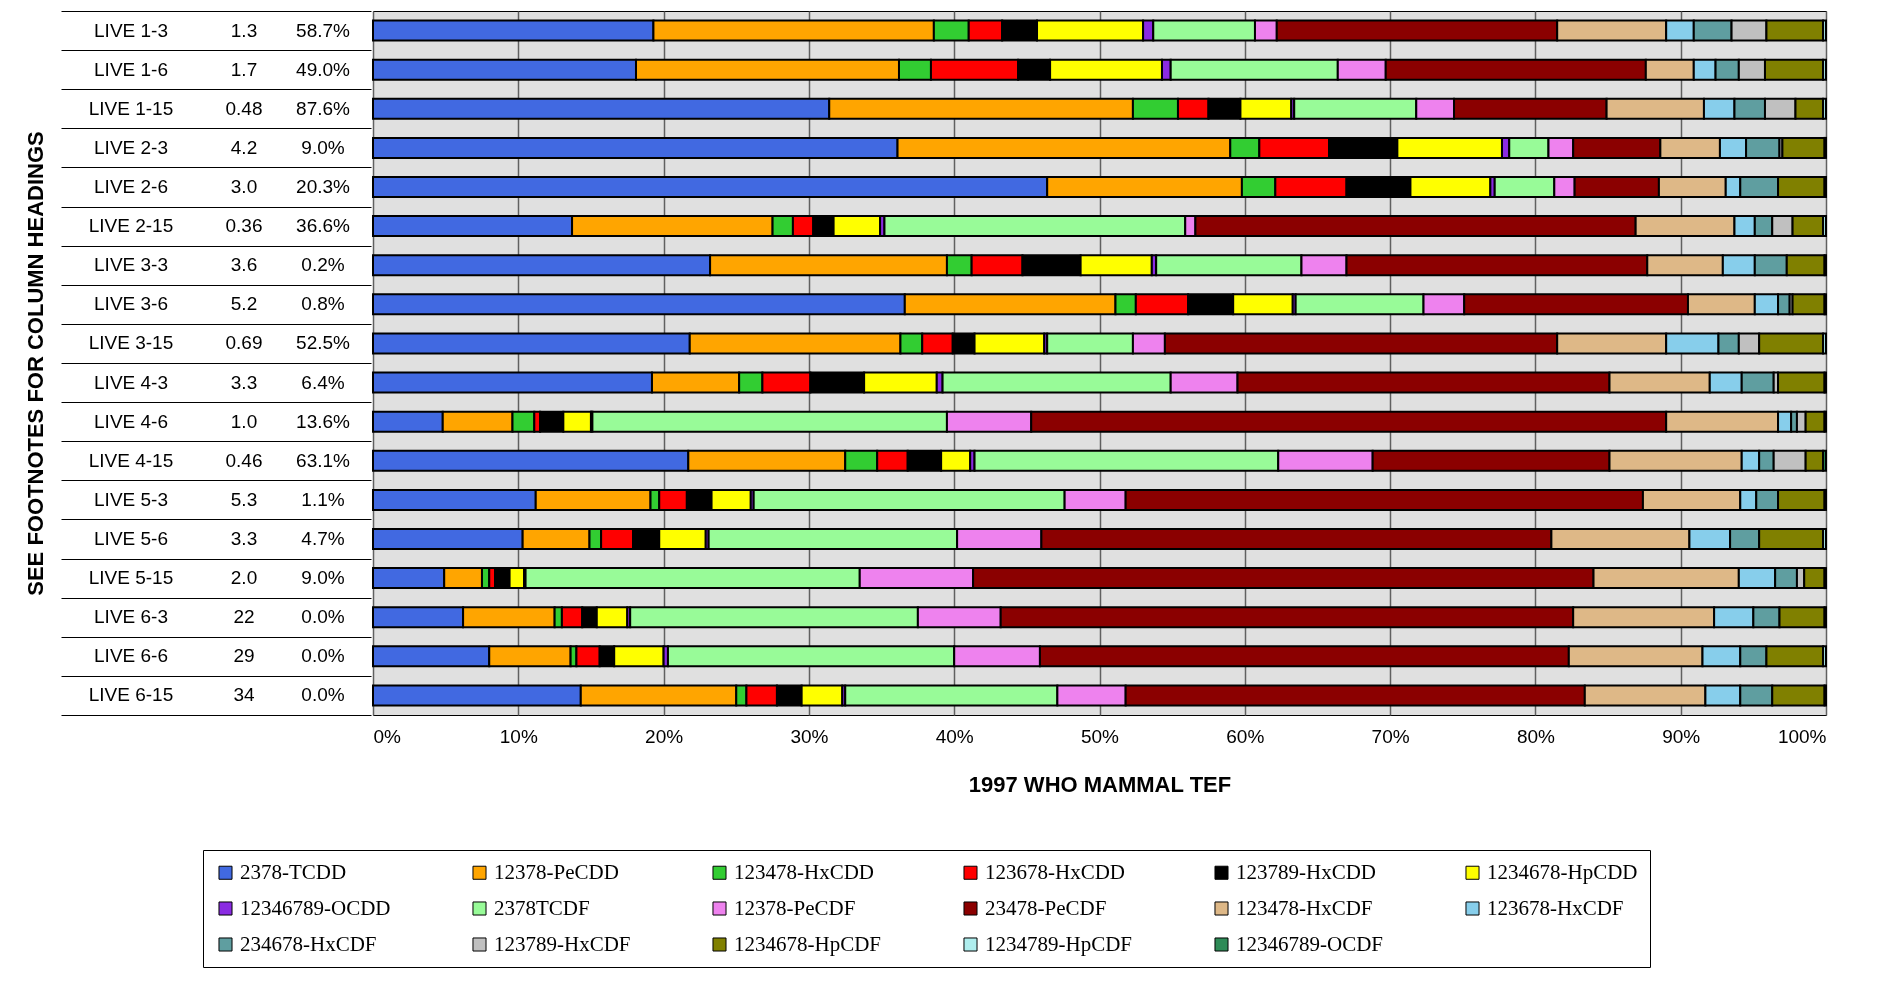  I want to click on y-tick-label: LIVE 6-3, so click(131, 617).